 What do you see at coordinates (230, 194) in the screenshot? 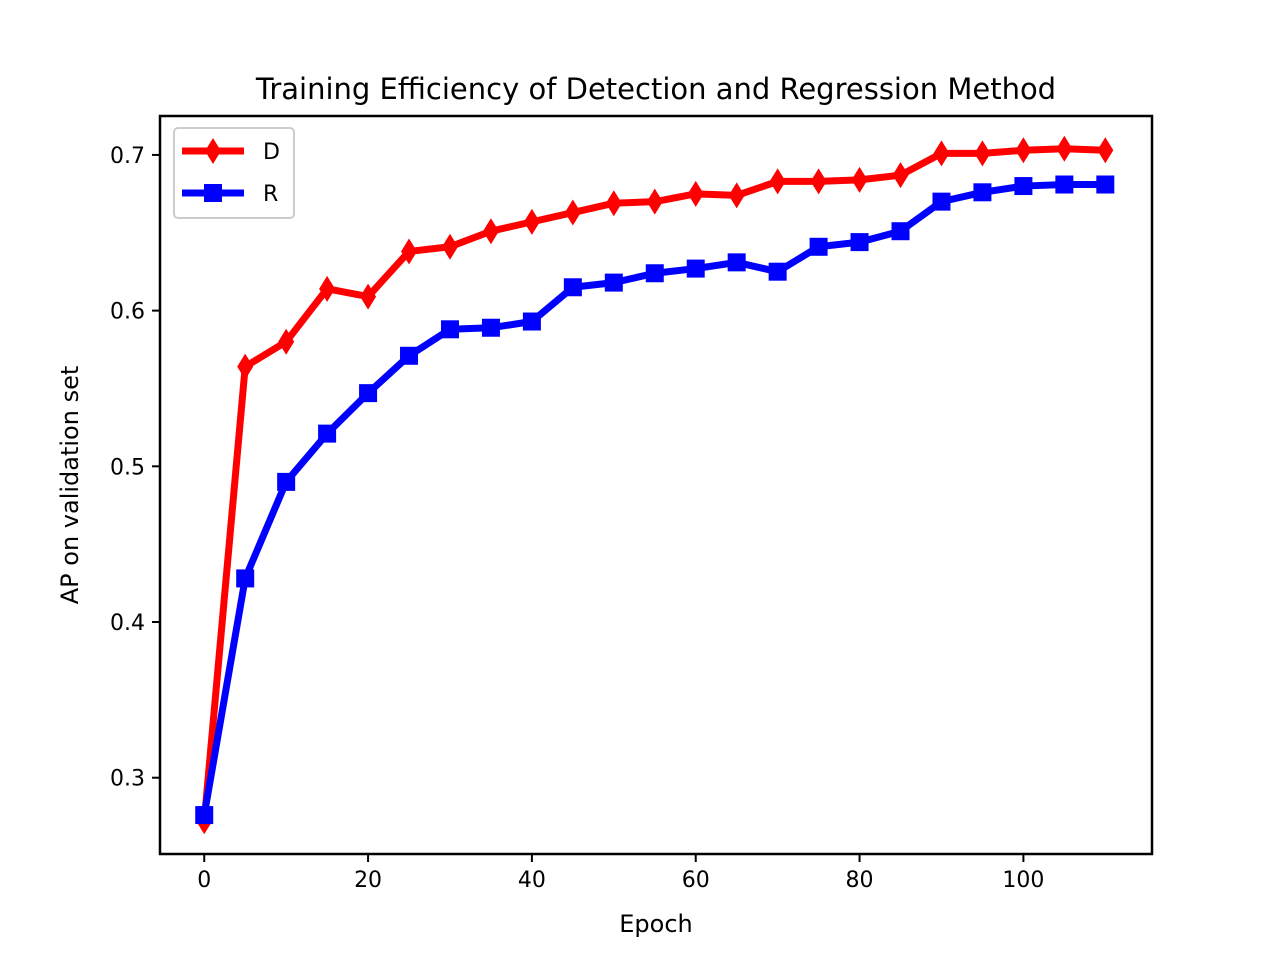
I see `legend-item-R: R` at bounding box center [230, 194].